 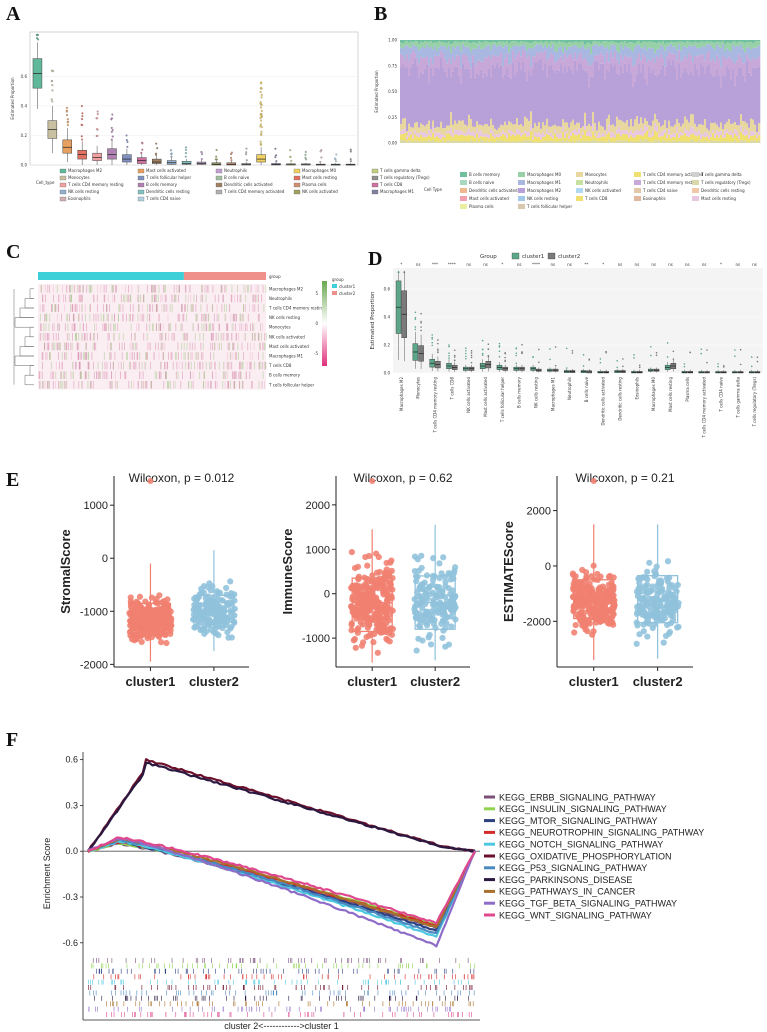 I want to click on significance-label: *, so click(x=401, y=264).